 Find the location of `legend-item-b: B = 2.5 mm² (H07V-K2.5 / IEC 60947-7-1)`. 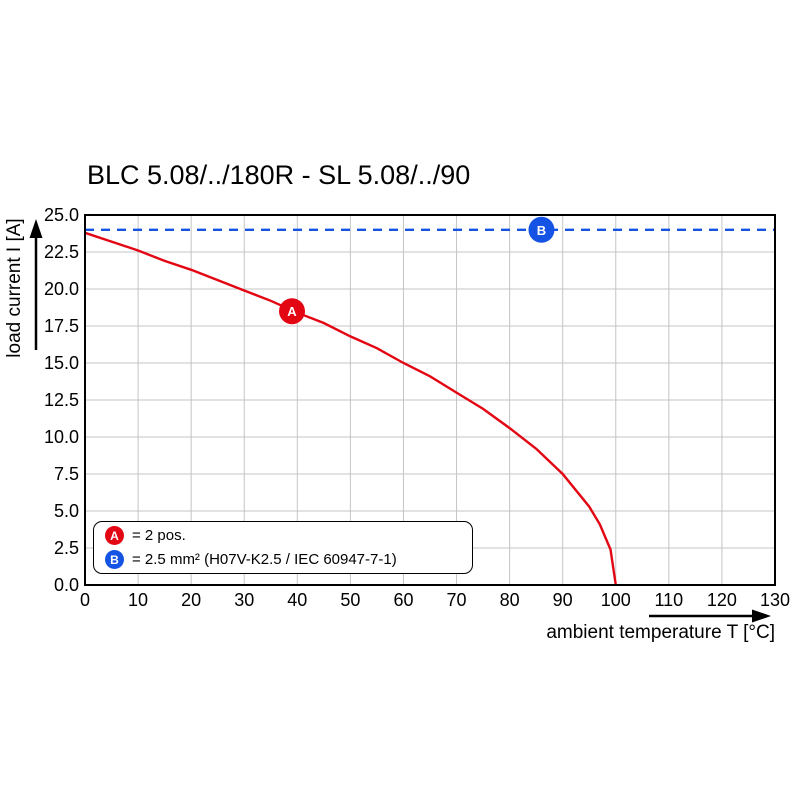

legend-item-b: B = 2.5 mm² (H07V-K2.5 / IEC 60947-7-1) is located at coordinates (288, 559).